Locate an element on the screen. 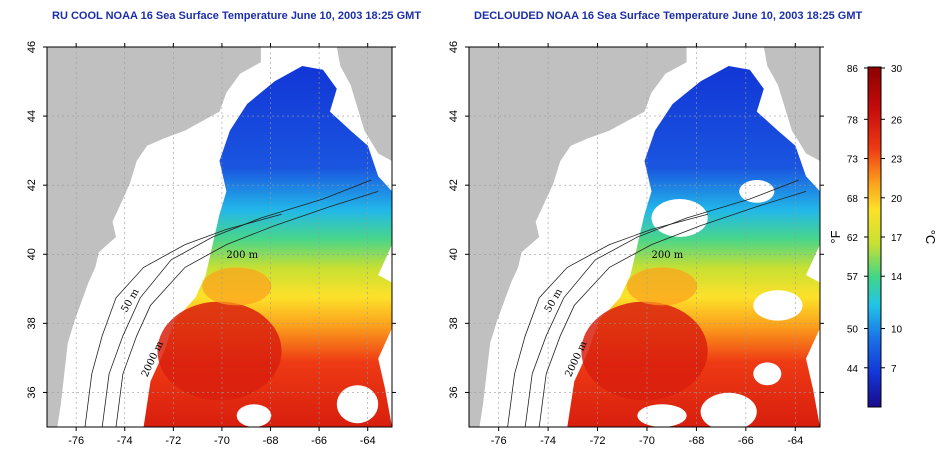  colorbar-label-fahrenheit: 73 is located at coordinates (853, 160).